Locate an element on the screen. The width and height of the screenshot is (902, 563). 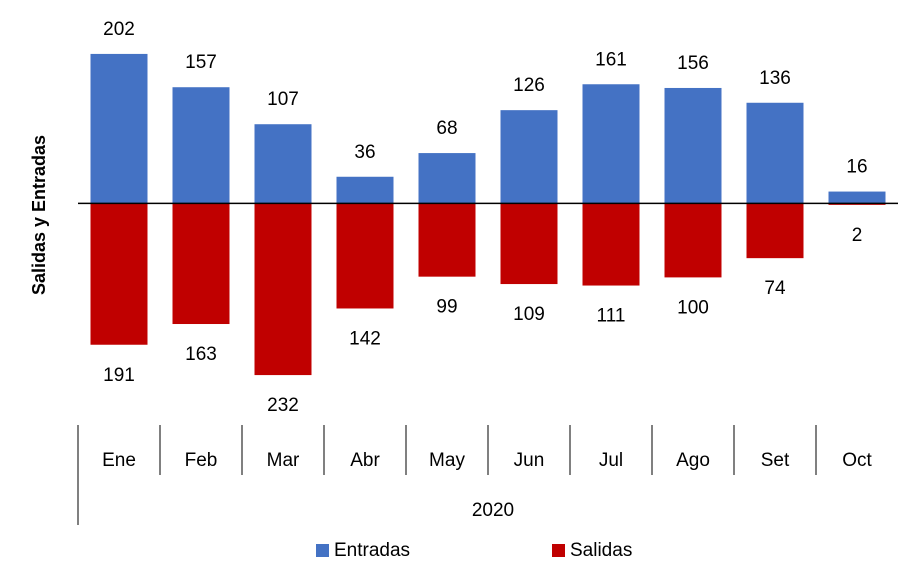
data-label: 36 is located at coordinates (364, 152).